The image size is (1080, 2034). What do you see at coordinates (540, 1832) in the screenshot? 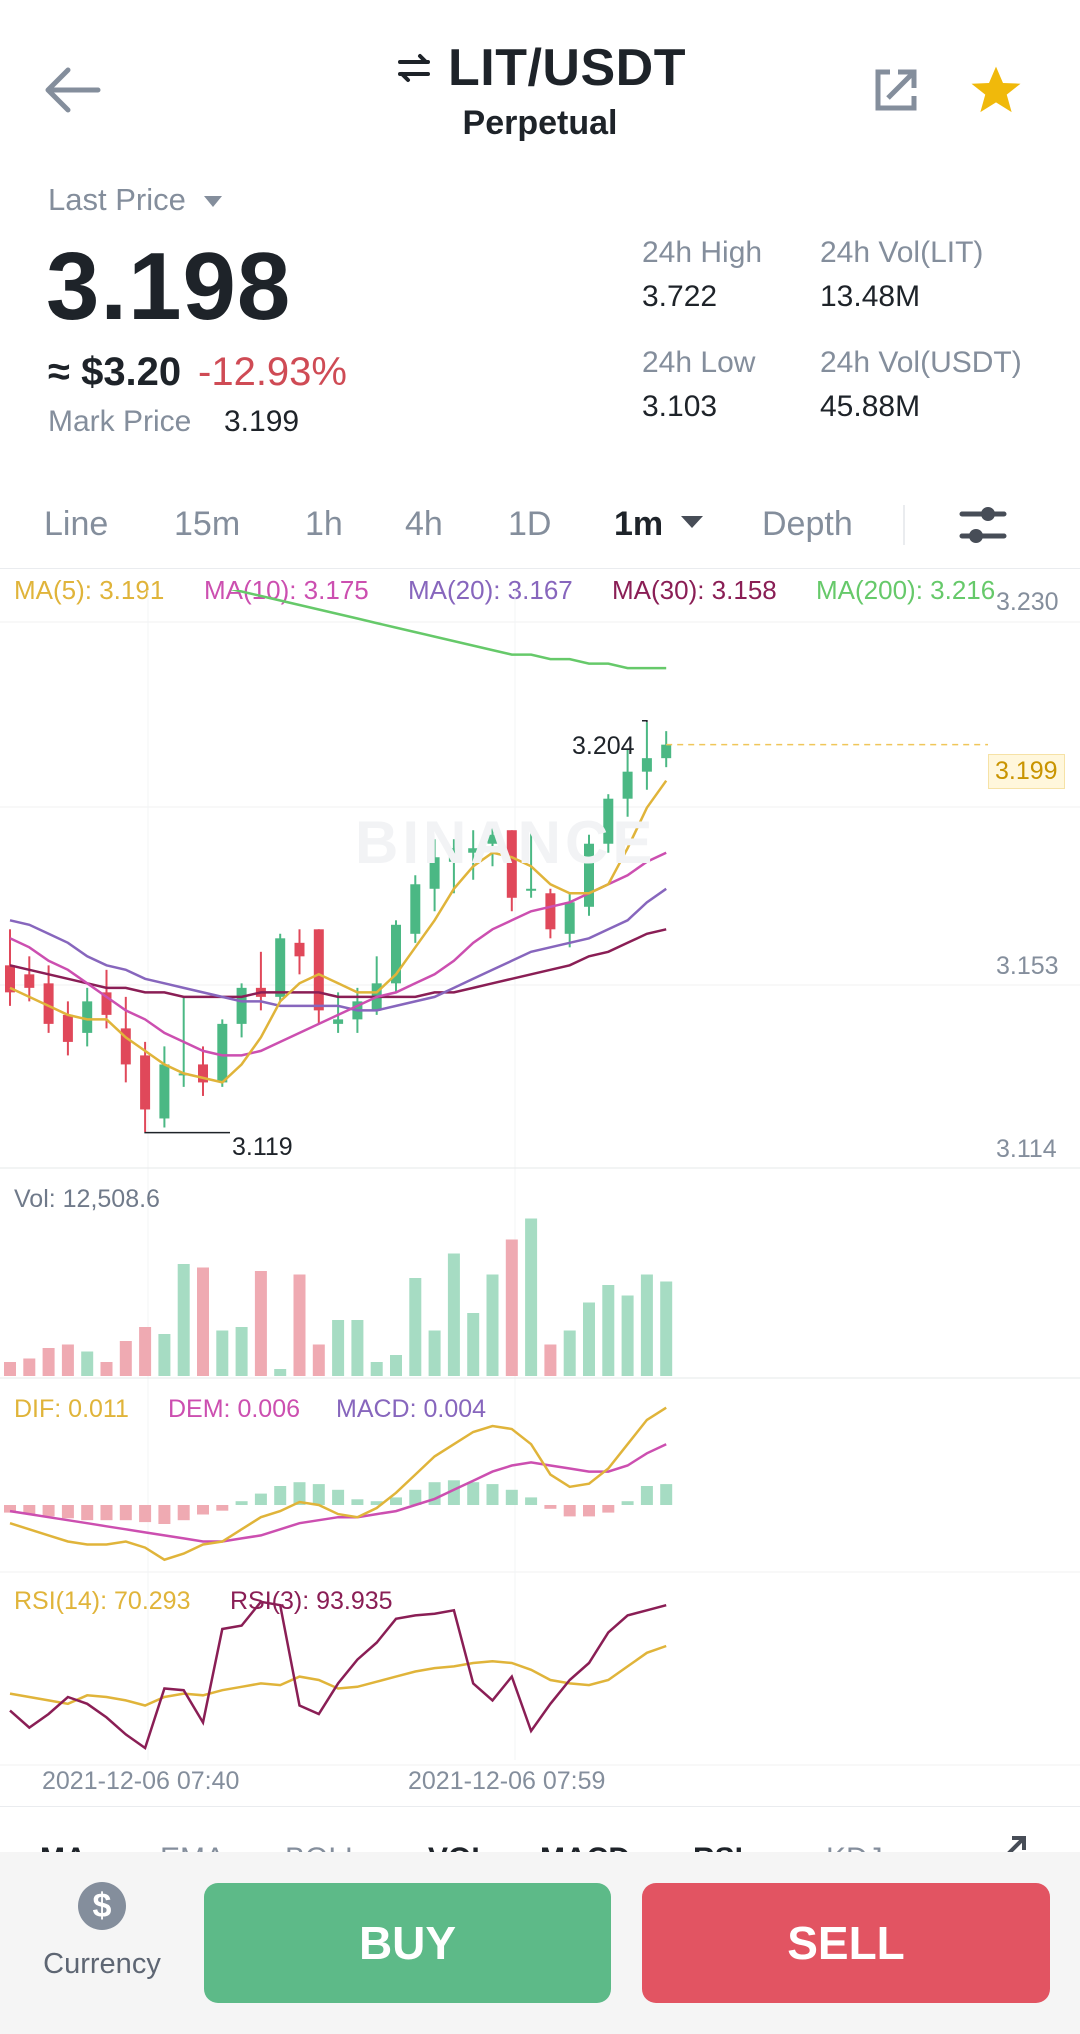
I see `indicator-tabs: MA EMA BOLL VOL MACD RSI KDJ` at bounding box center [540, 1832].